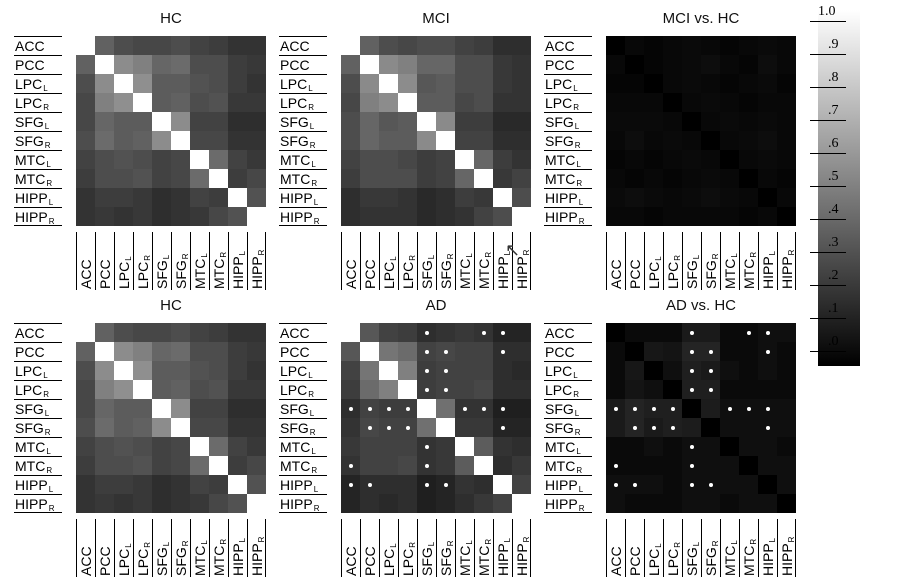 The image size is (906, 579). Describe the element at coordinates (828, 318) in the screenshot. I see `colorbar-tick-line` at that location.